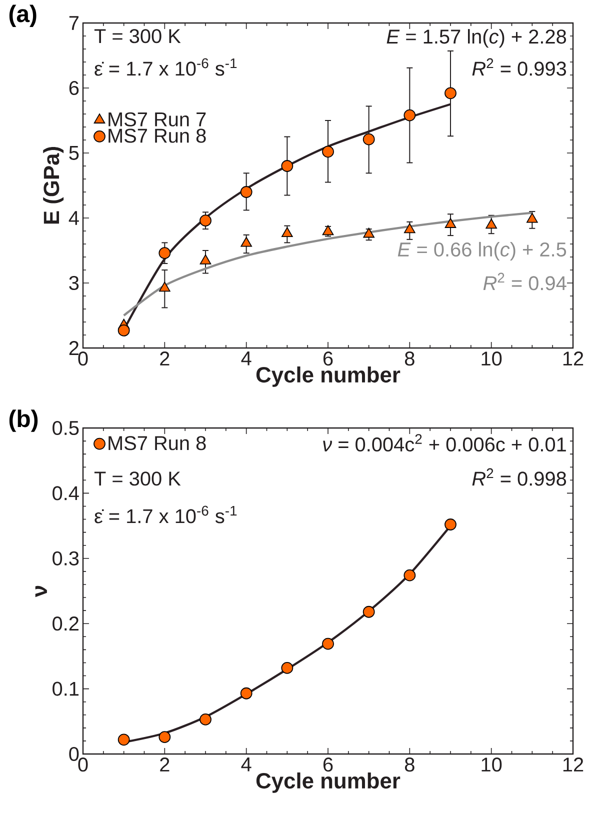 The height and width of the screenshot is (814, 603). What do you see at coordinates (53, 185) in the screenshot?
I see `y-axis-title: E (GPa)` at bounding box center [53, 185].